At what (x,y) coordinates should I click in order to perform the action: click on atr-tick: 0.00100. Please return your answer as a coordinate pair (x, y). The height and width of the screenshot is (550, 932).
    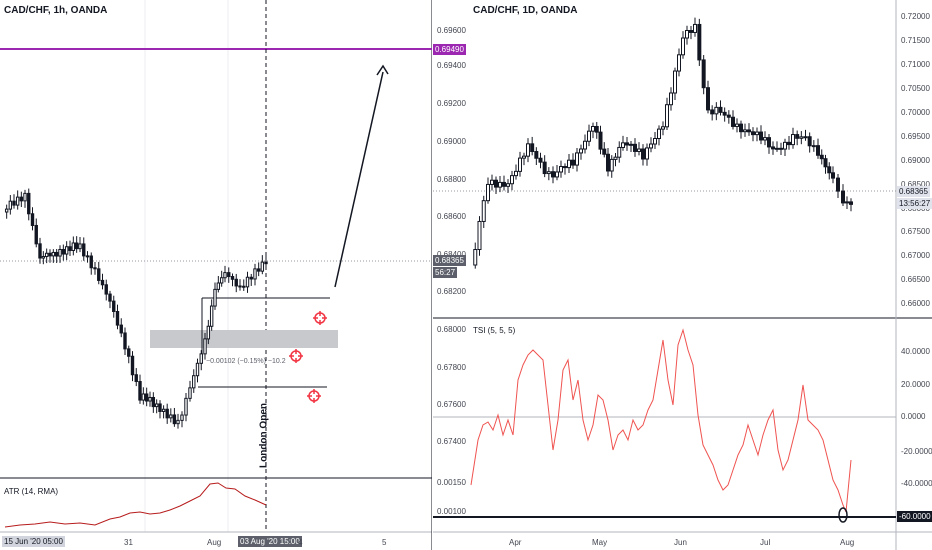
    Looking at the image, I should click on (451, 511).